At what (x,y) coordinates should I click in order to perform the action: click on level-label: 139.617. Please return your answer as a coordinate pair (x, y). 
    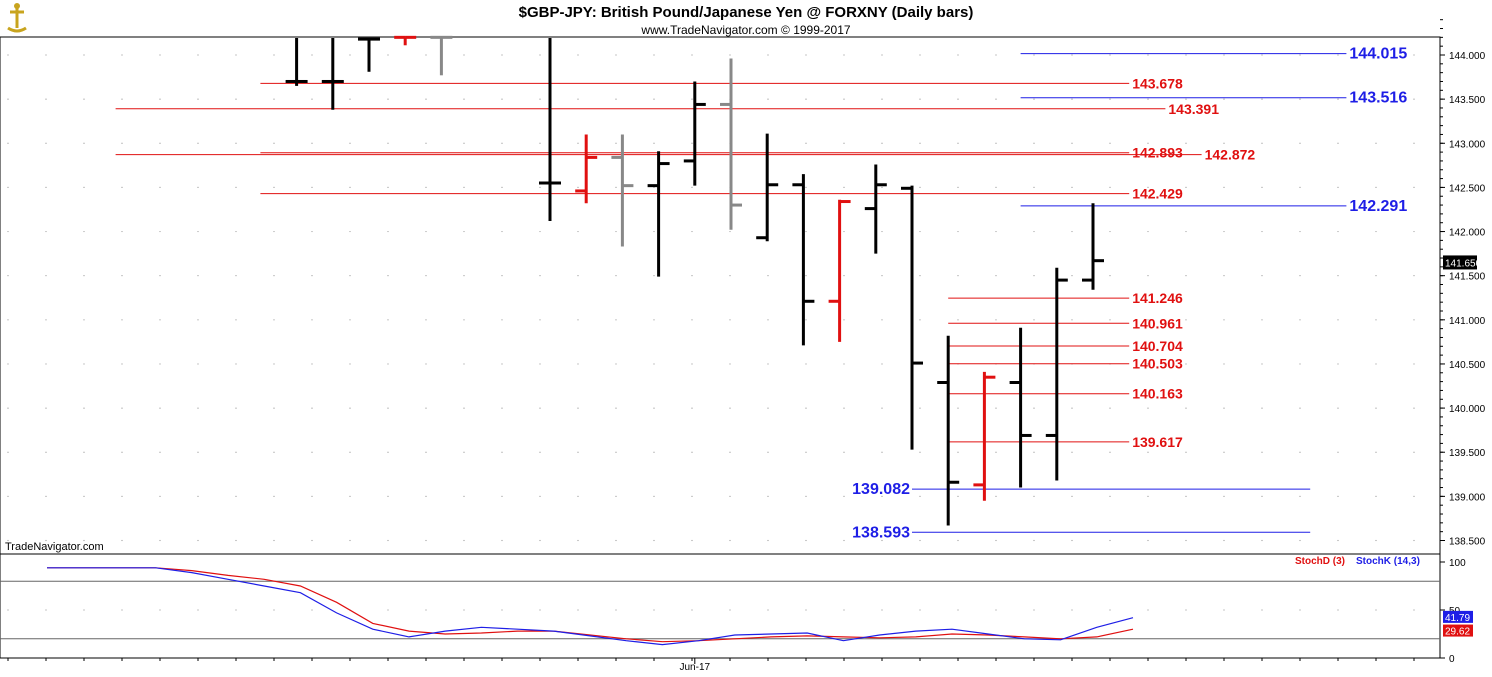
    Looking at the image, I should click on (1157, 442).